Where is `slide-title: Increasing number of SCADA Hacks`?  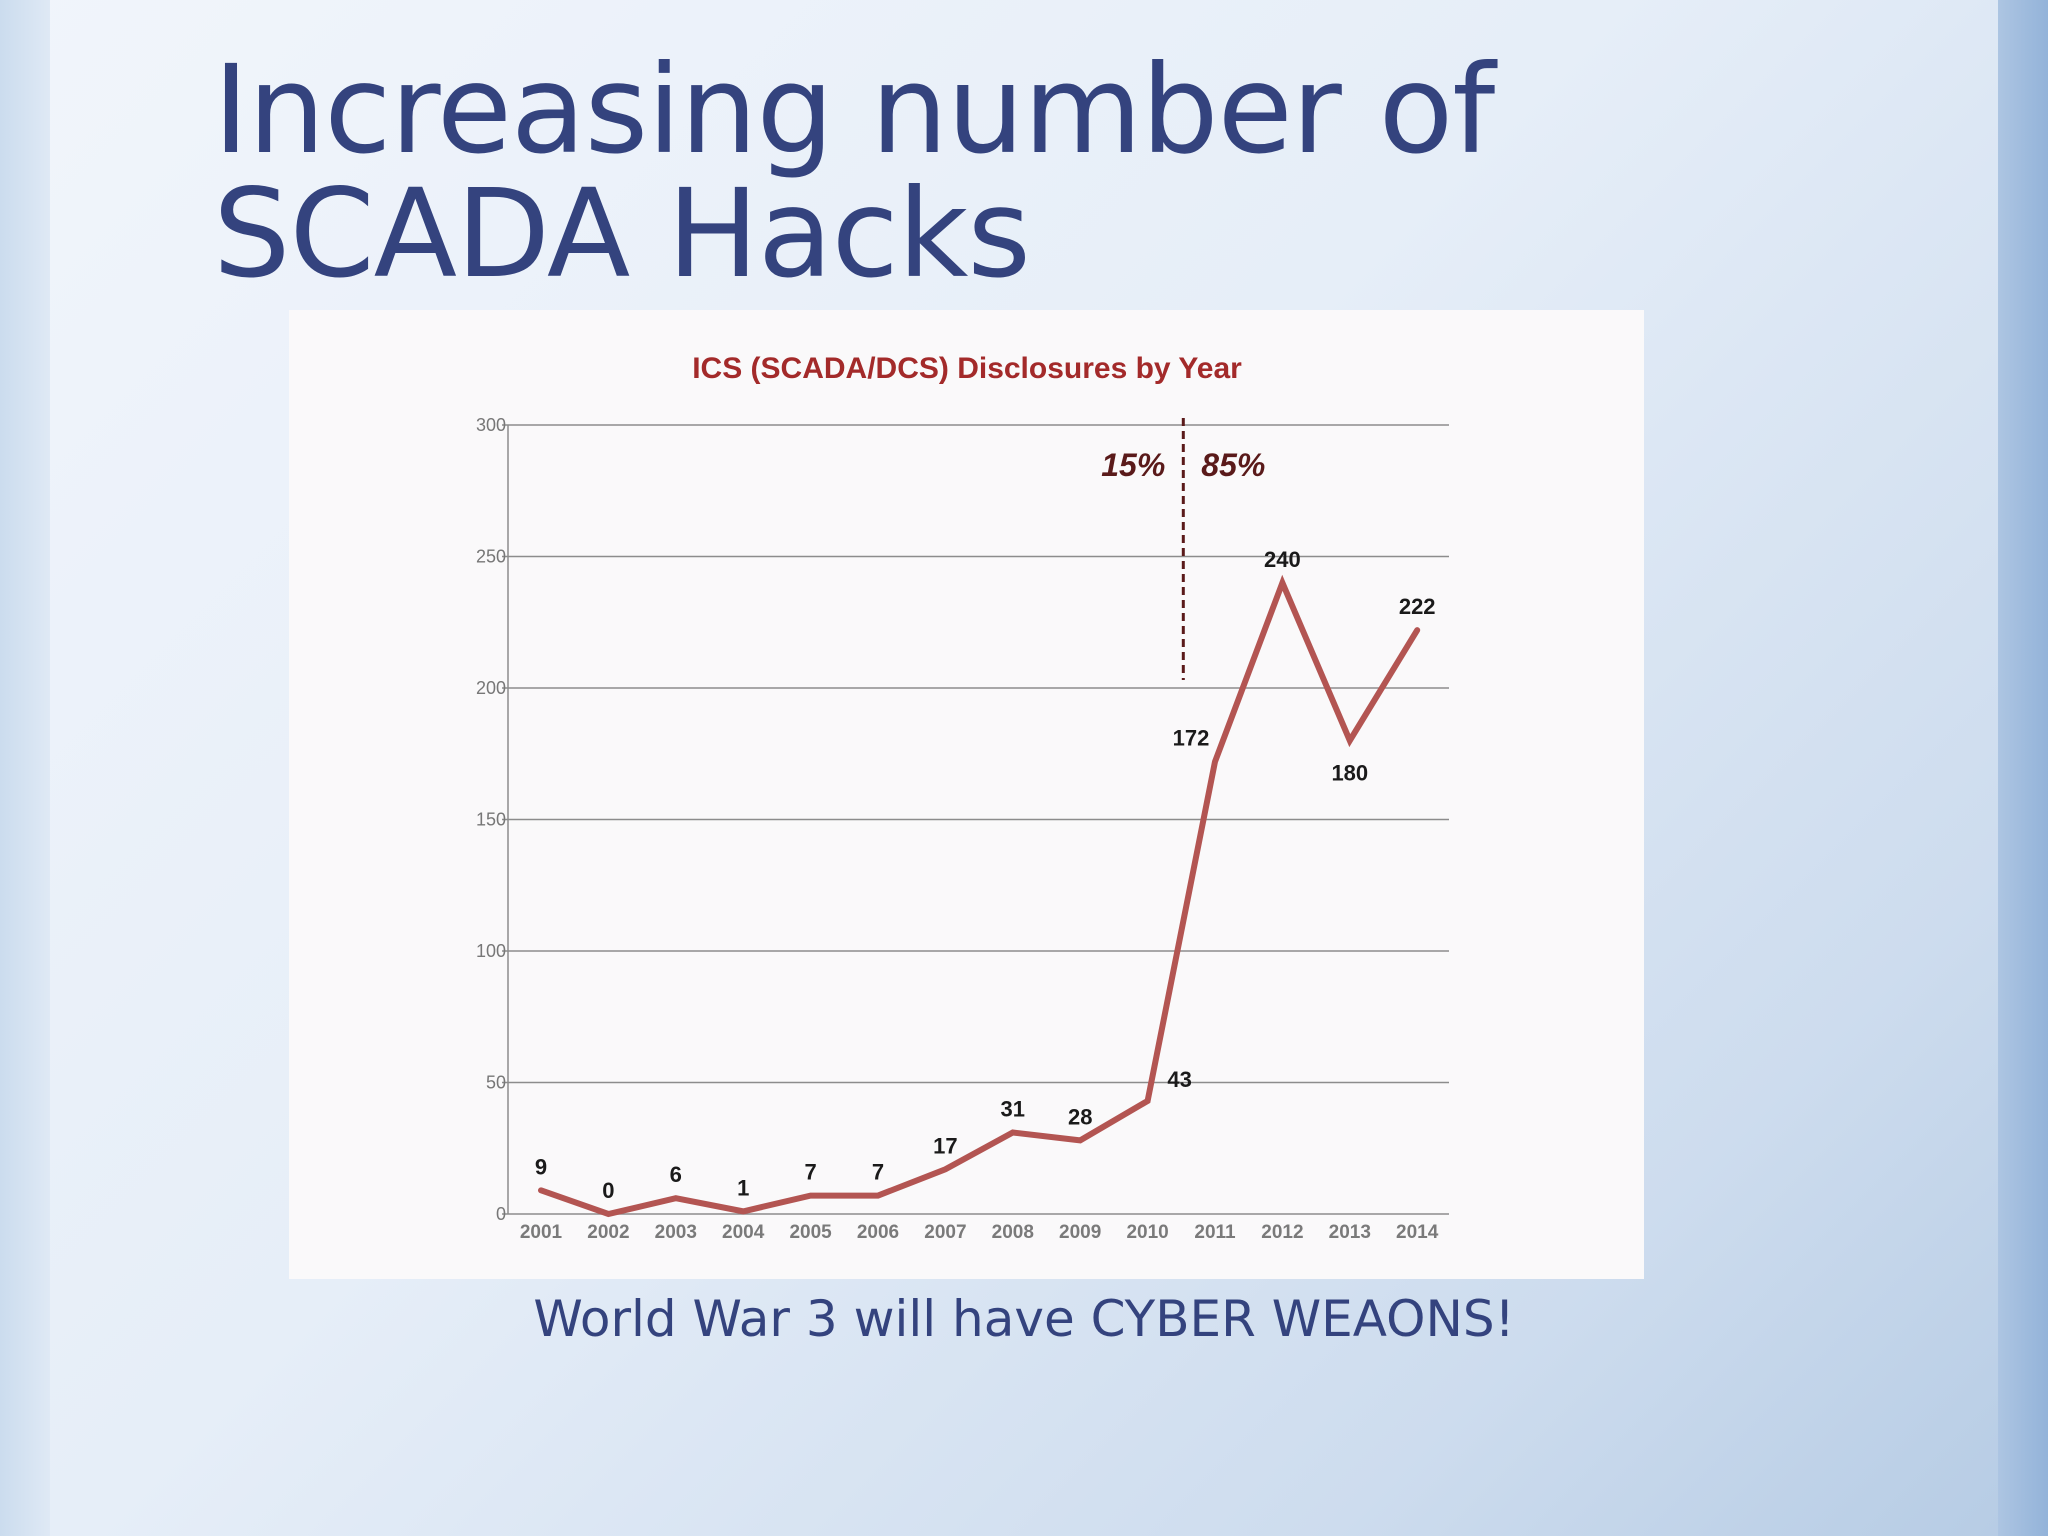
slide-title: Increasing number of SCADA Hacks is located at coordinates (963, 172).